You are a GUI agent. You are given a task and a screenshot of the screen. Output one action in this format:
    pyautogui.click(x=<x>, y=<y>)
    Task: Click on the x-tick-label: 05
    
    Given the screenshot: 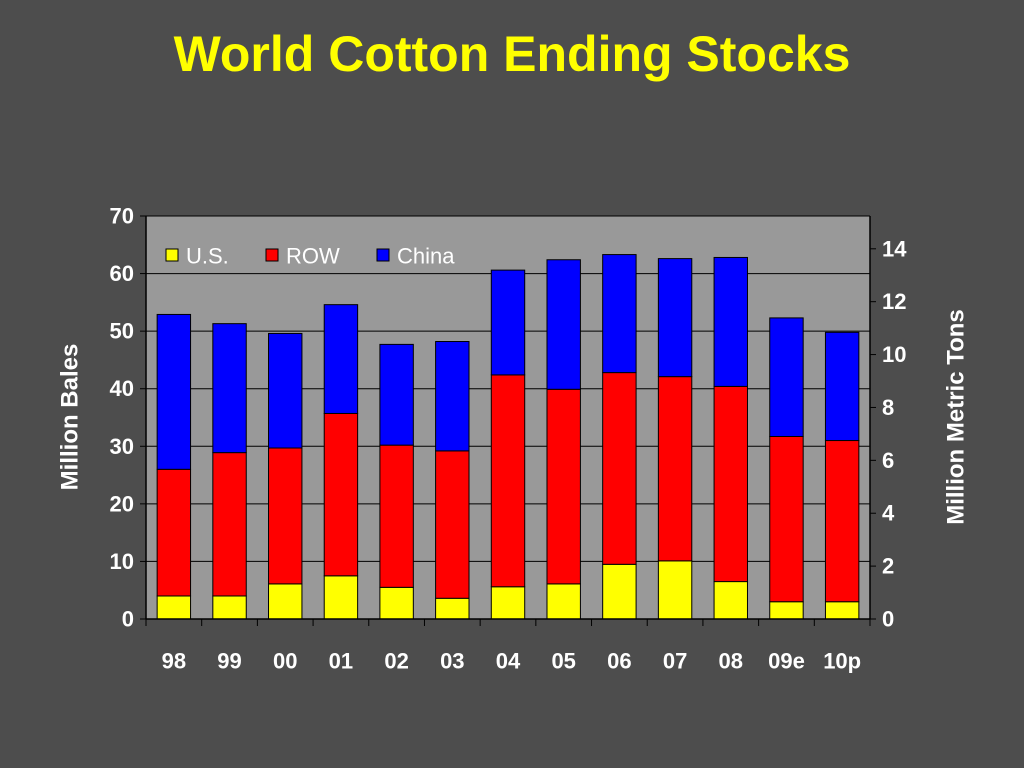 What is the action you would take?
    pyautogui.click(x=563, y=661)
    